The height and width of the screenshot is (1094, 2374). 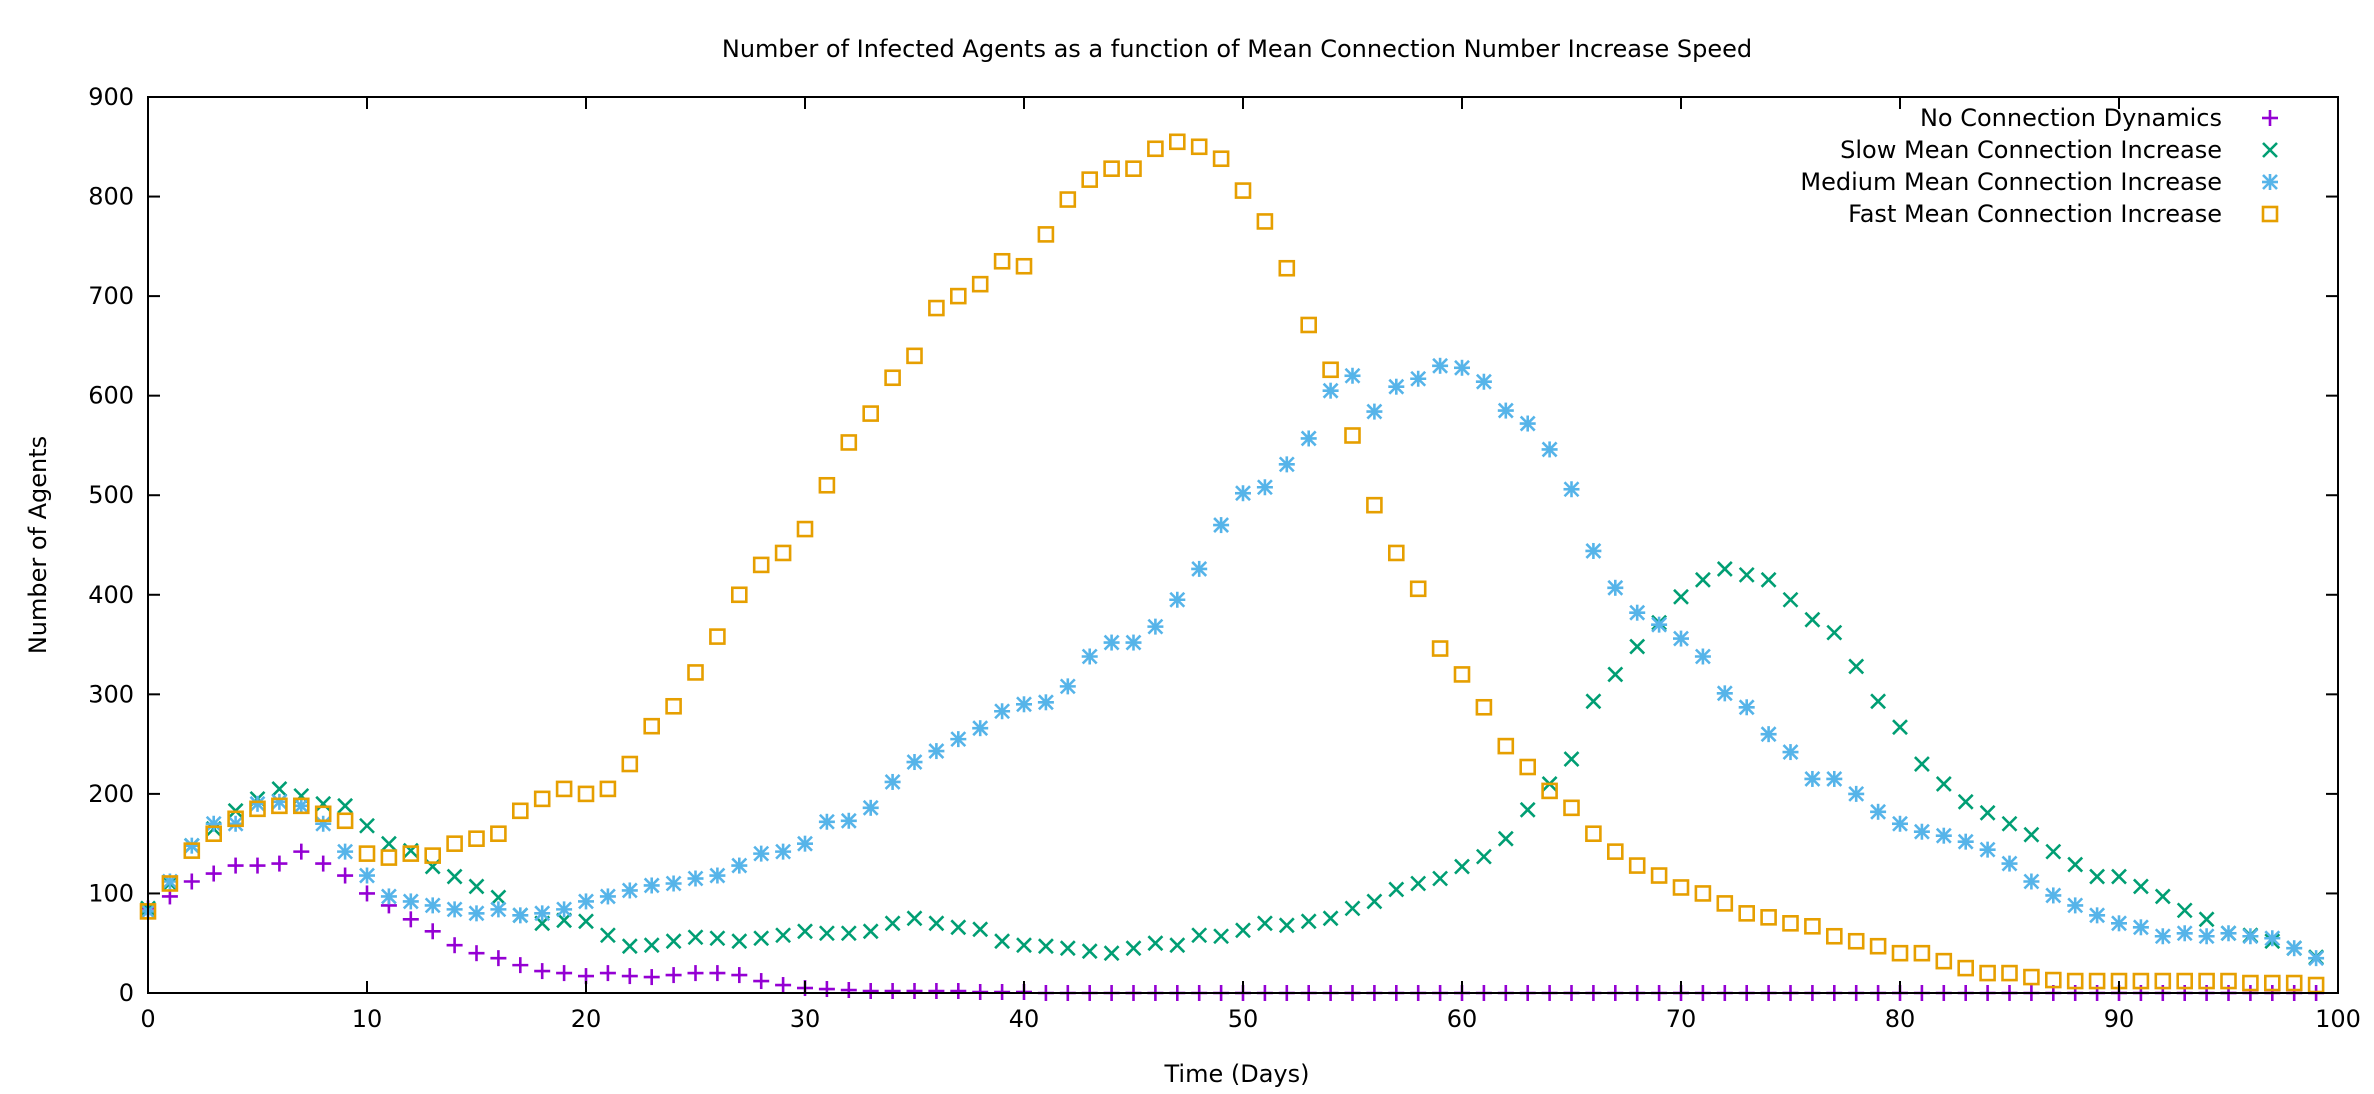 What do you see at coordinates (1237, 1074) in the screenshot?
I see `x-axis-label: Time (Days)` at bounding box center [1237, 1074].